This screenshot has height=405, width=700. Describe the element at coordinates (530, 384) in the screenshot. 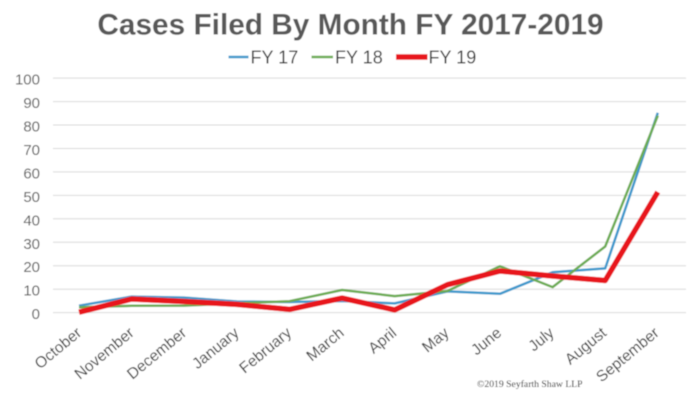

I see `svg-text: ©2019 Seyfarth Shaw LLP` at that location.